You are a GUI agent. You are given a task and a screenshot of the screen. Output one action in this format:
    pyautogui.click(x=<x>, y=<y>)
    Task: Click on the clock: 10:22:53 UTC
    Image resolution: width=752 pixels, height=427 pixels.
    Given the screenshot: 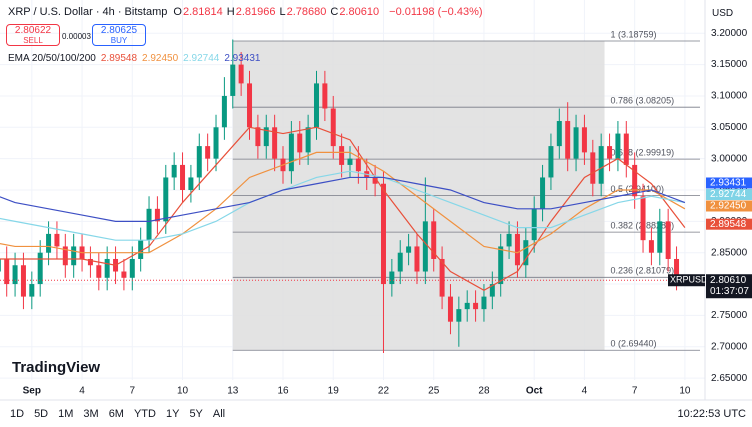 What is the action you would take?
    pyautogui.click(x=711, y=414)
    